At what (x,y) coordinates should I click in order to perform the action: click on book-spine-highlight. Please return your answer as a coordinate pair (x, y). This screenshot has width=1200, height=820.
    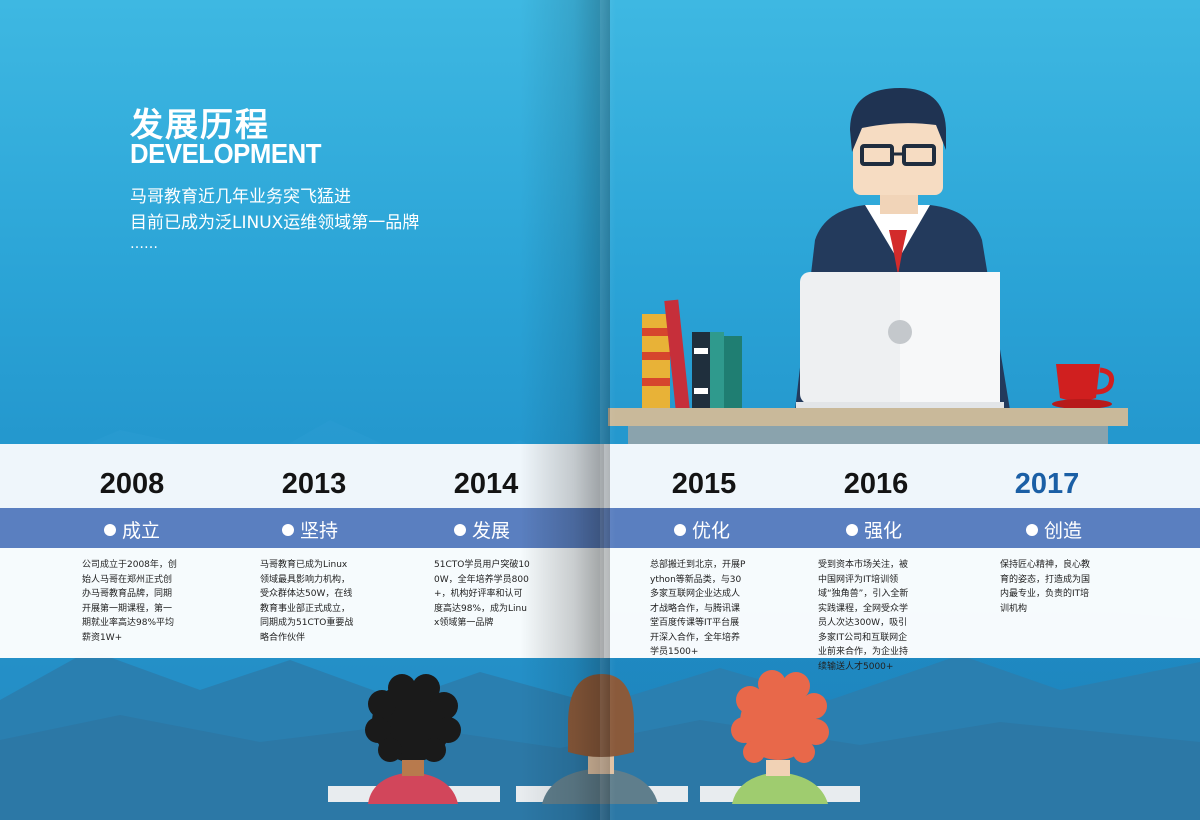
    Looking at the image, I should click on (608, 410).